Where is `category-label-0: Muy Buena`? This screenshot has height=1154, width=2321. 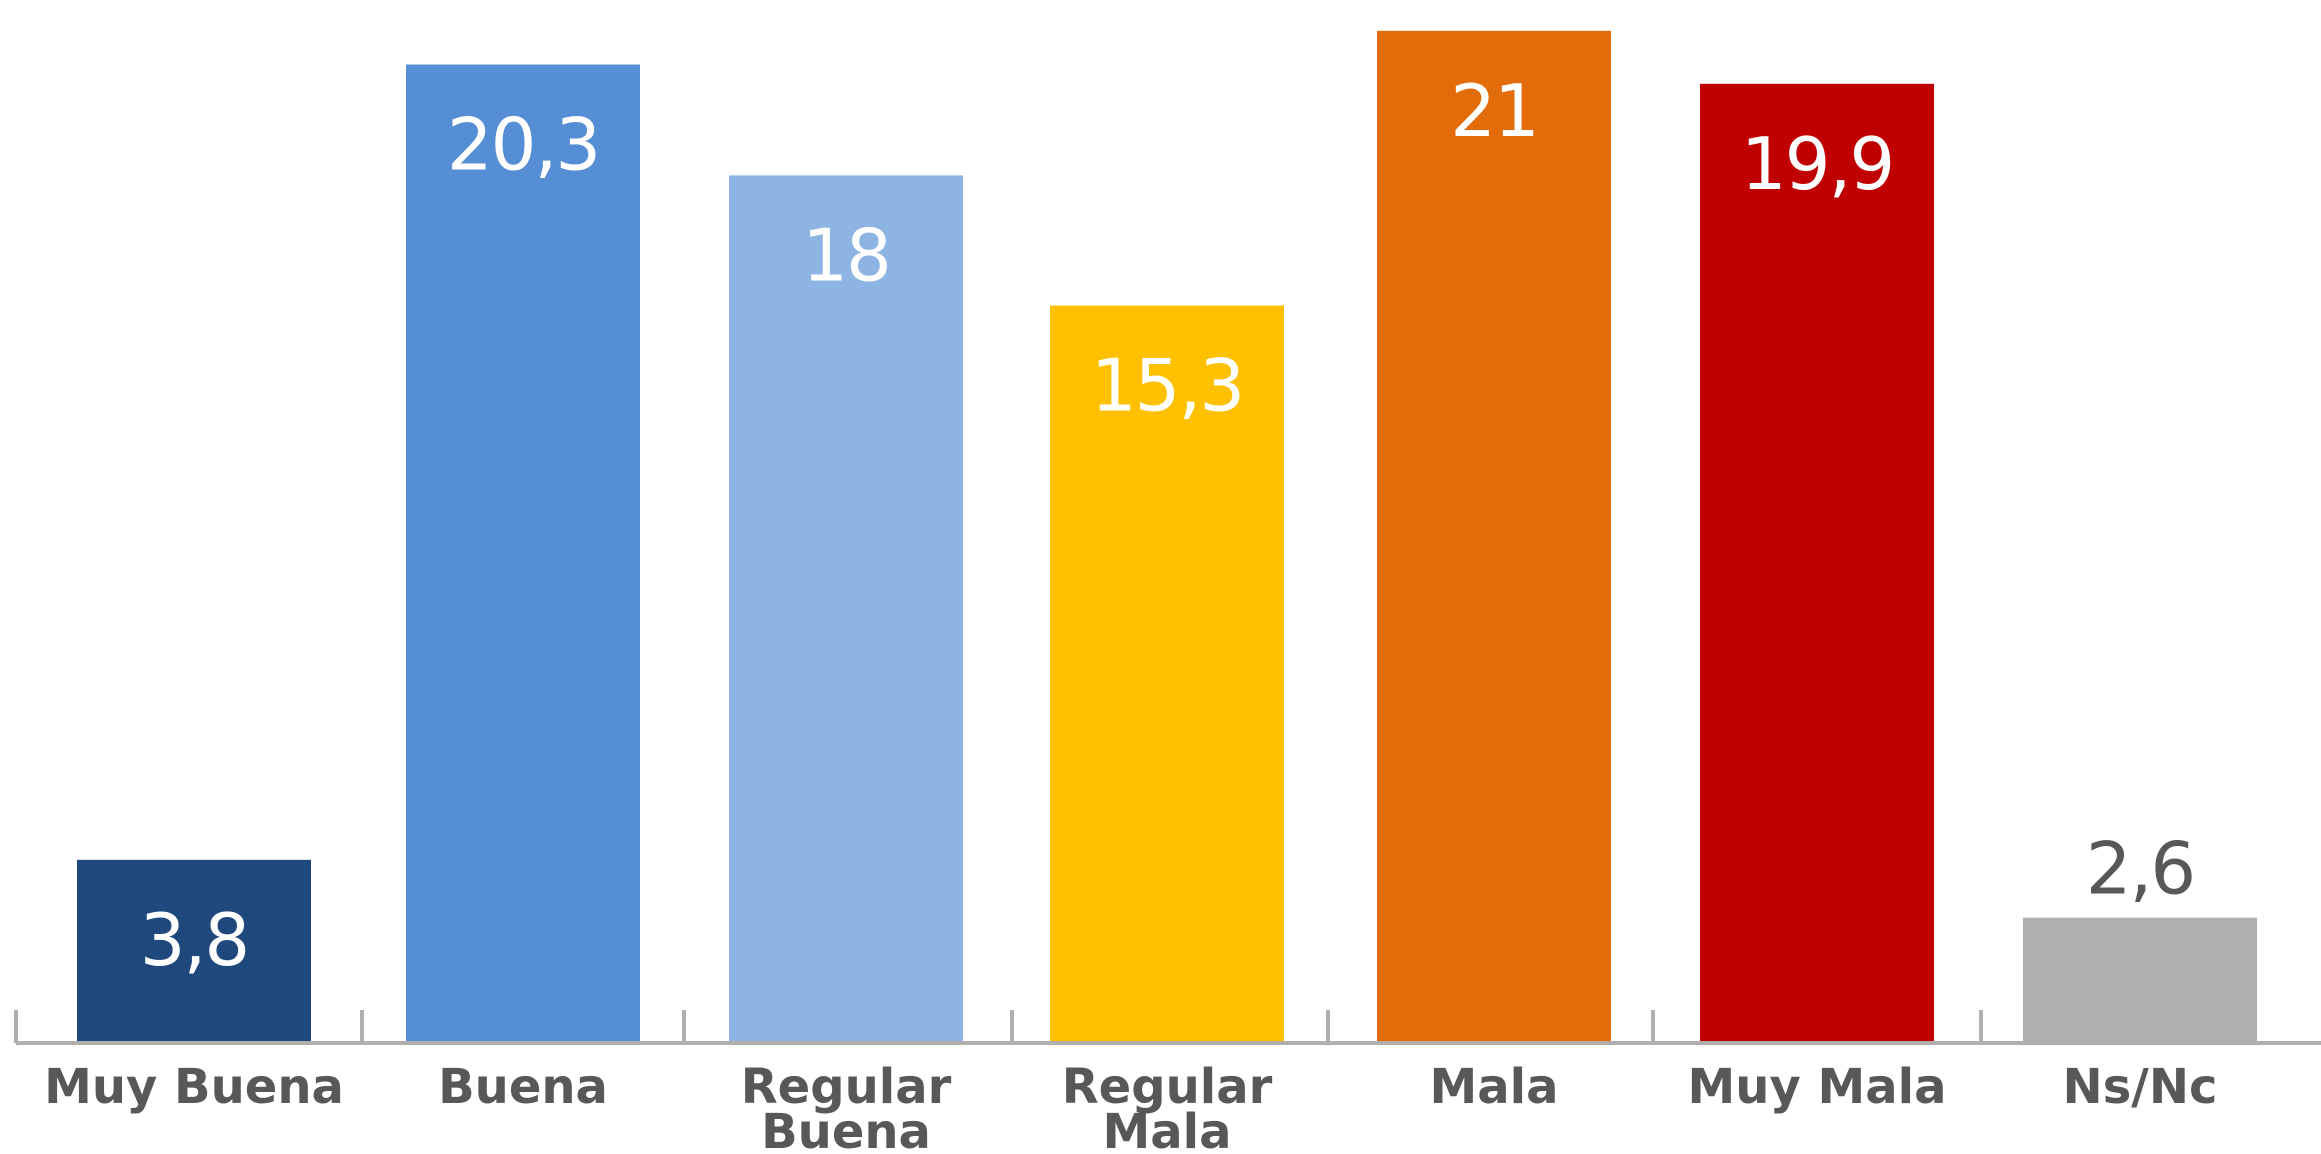
category-label-0: Muy Buena is located at coordinates (194, 1087).